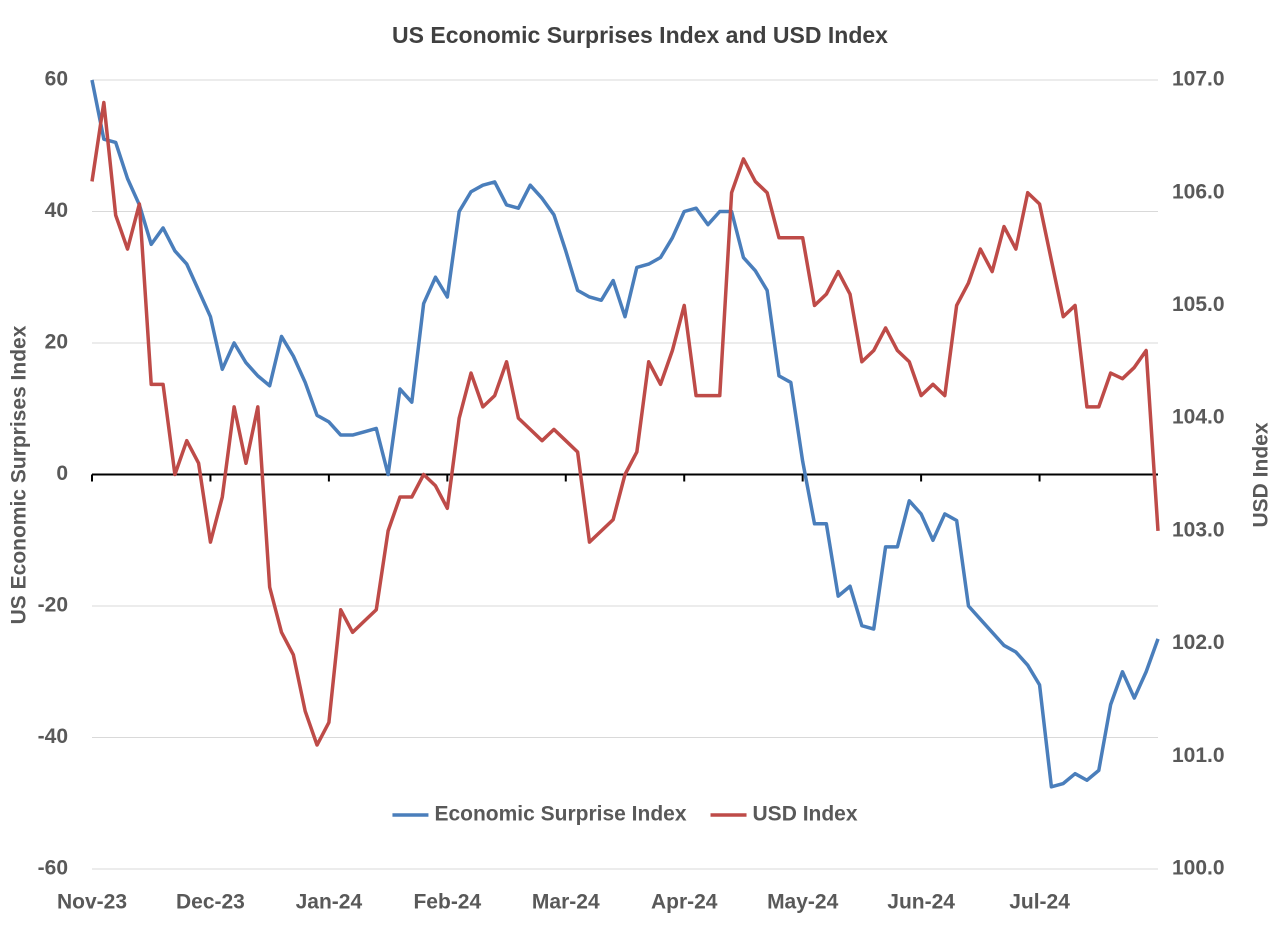 The image size is (1280, 930). What do you see at coordinates (53, 868) in the screenshot?
I see `y-tick-label: -60` at bounding box center [53, 868].